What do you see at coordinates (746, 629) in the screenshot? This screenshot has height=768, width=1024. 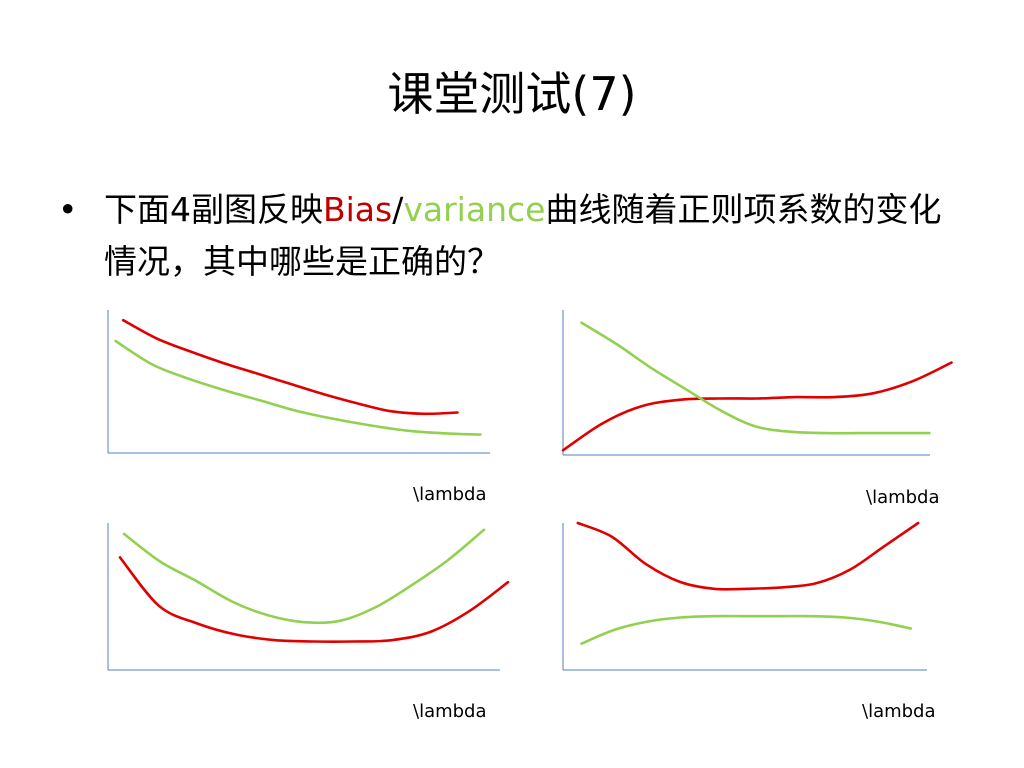 I see `chart-4-variance-curve` at bounding box center [746, 629].